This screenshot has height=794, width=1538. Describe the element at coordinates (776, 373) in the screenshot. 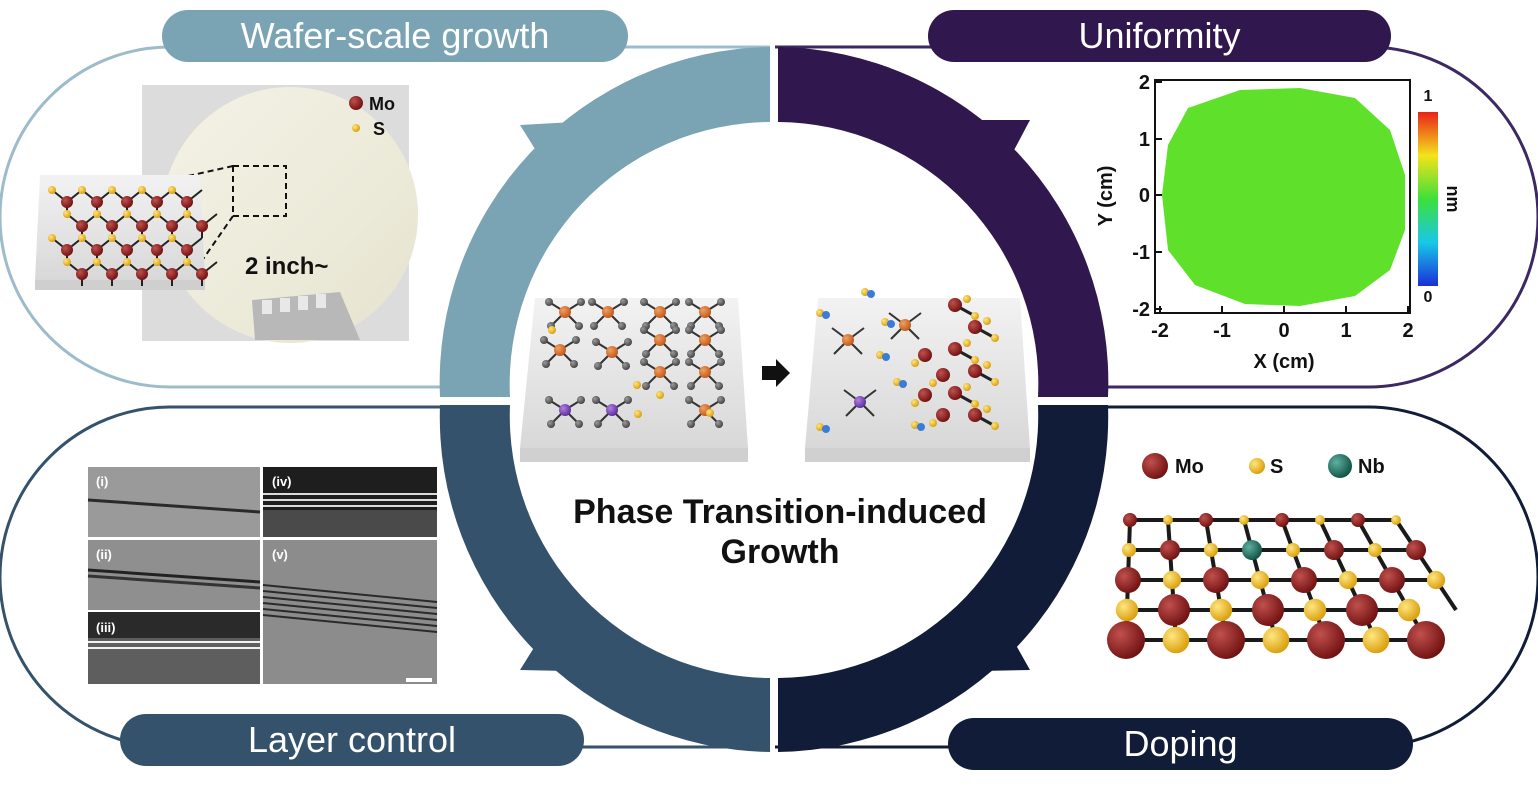

I see `transition-arrow` at that location.